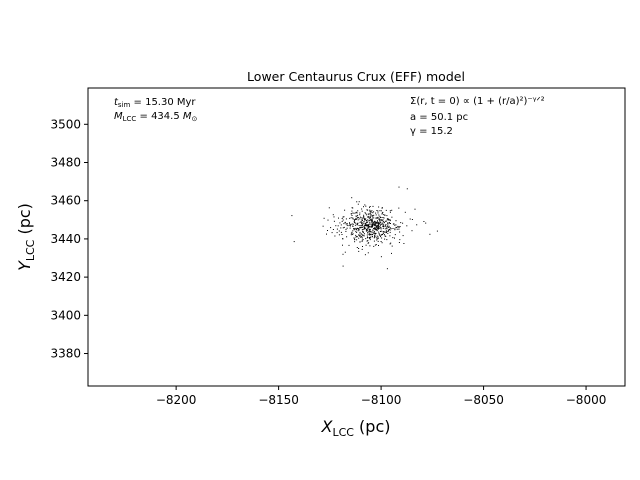 The height and width of the screenshot is (480, 640). What do you see at coordinates (381, 400) in the screenshot?
I see `x-tick-label: −8100` at bounding box center [381, 400].